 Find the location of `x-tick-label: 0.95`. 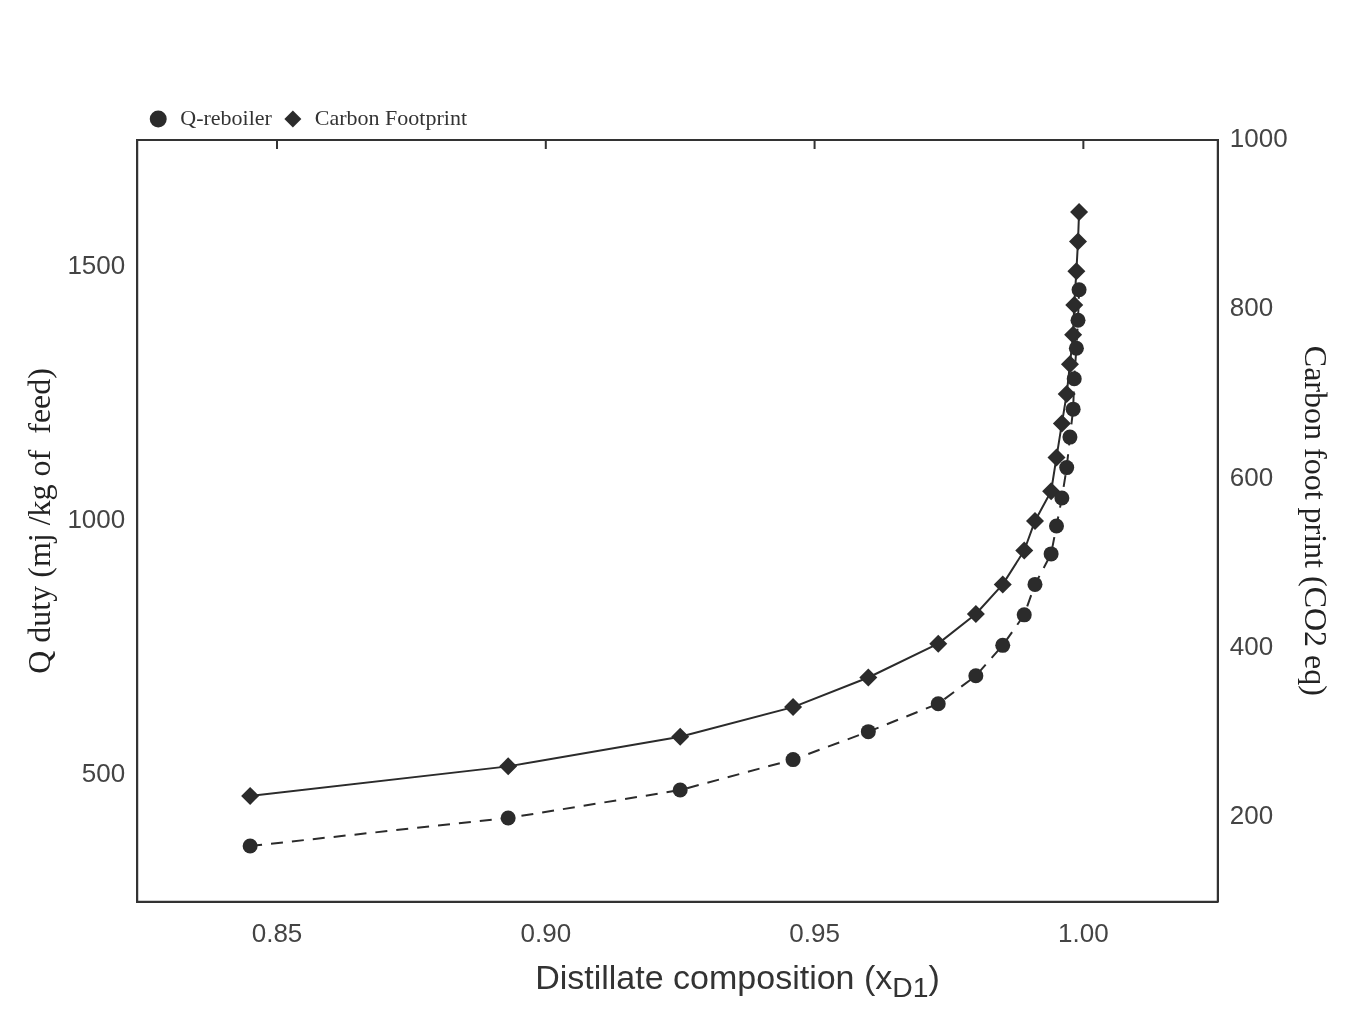

x-tick-label: 0.95 is located at coordinates (814, 932).